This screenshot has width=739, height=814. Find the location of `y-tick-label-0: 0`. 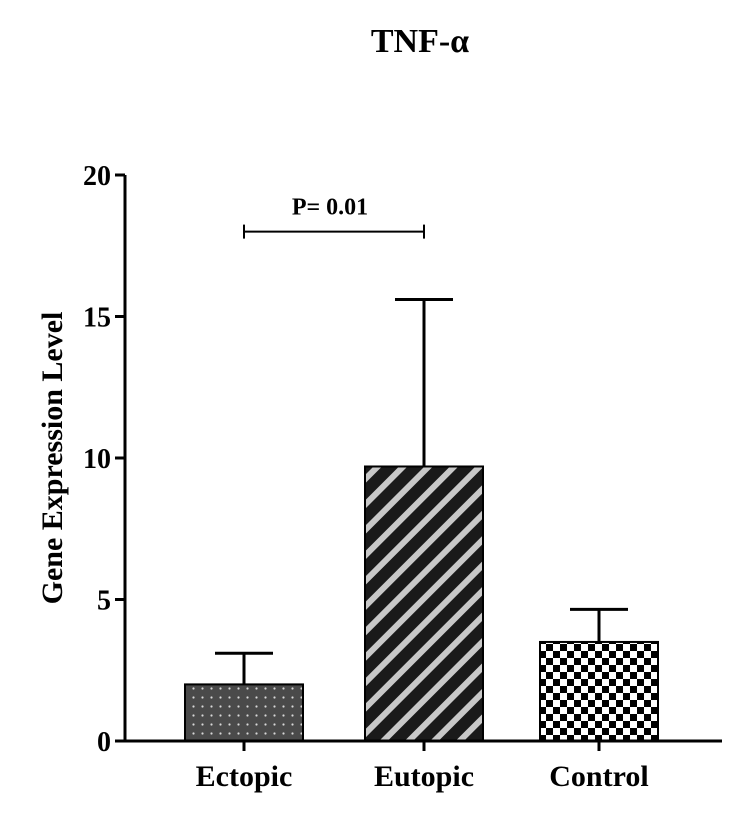

y-tick-label-0: 0 is located at coordinates (104, 742).